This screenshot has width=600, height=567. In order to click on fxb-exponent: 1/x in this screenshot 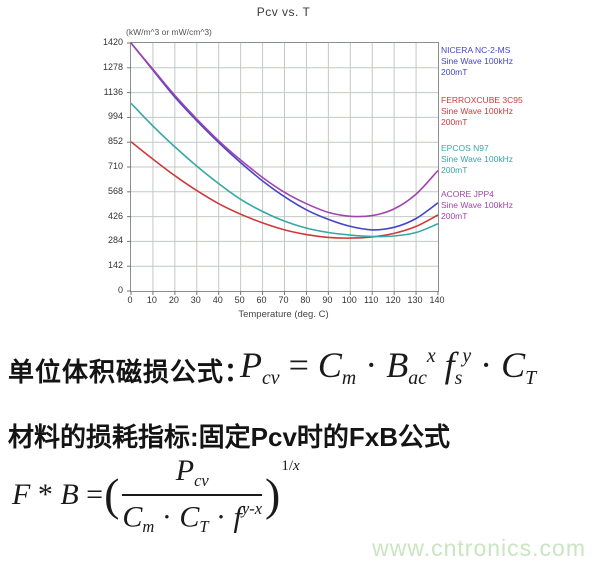, I will do `click(290, 466)`.